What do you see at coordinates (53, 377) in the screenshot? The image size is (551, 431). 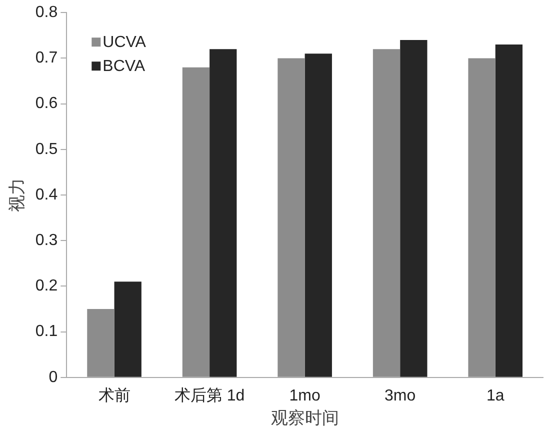 I see `y-tick-label: 0` at bounding box center [53, 377].